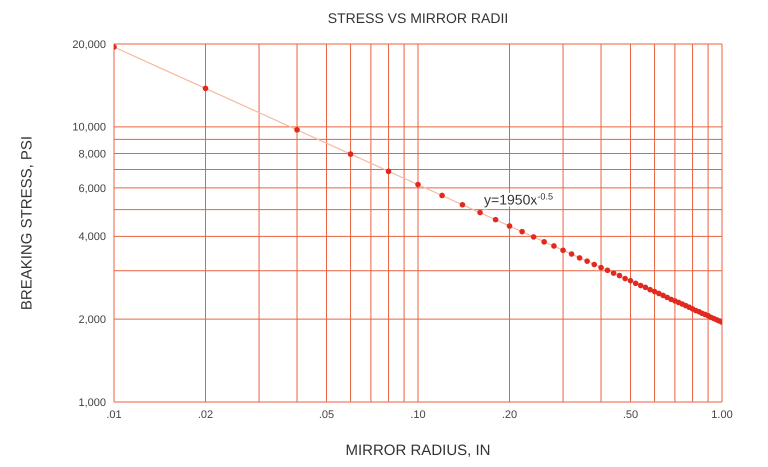 Image resolution: width=768 pixels, height=467 pixels. Describe the element at coordinates (89, 128) in the screenshot. I see `y-tick-label: 10,000` at that location.